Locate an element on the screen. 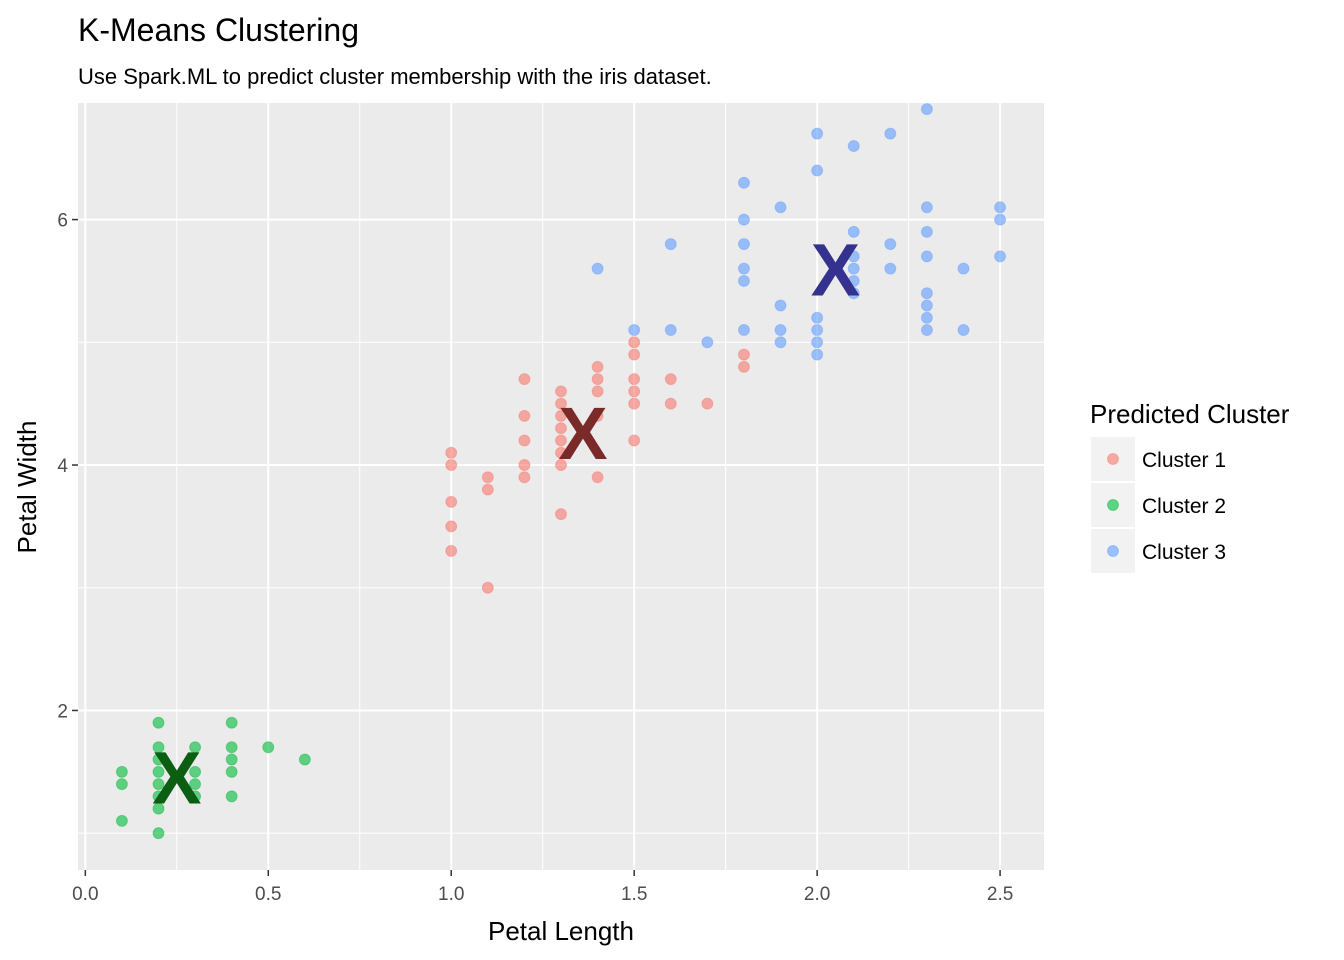 The height and width of the screenshot is (960, 1344). x-tick-label: 1.0 is located at coordinates (451, 894).